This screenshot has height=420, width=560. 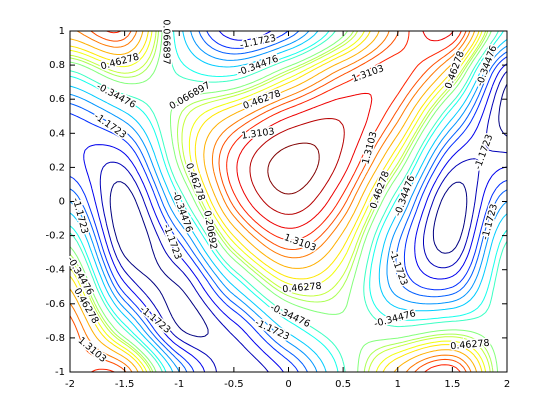 I want to click on y-tick-label: -0.2, so click(x=55, y=236).